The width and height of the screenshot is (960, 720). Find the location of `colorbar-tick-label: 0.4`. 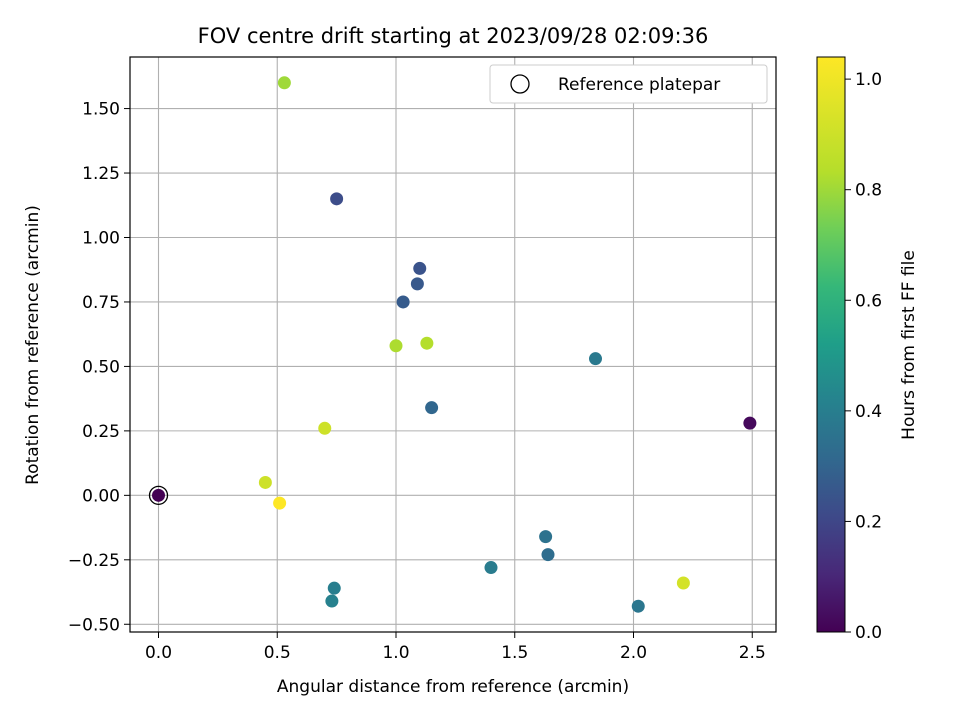

colorbar-tick-label: 0.4 is located at coordinates (868, 412).